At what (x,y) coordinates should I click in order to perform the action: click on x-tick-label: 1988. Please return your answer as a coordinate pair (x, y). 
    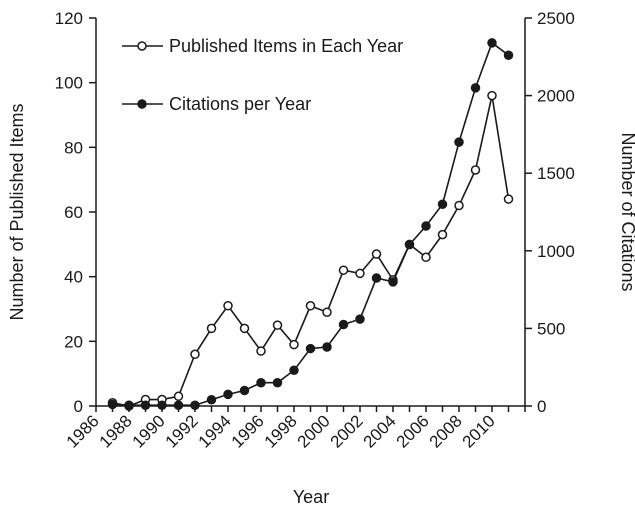
    Looking at the image, I should click on (116, 431).